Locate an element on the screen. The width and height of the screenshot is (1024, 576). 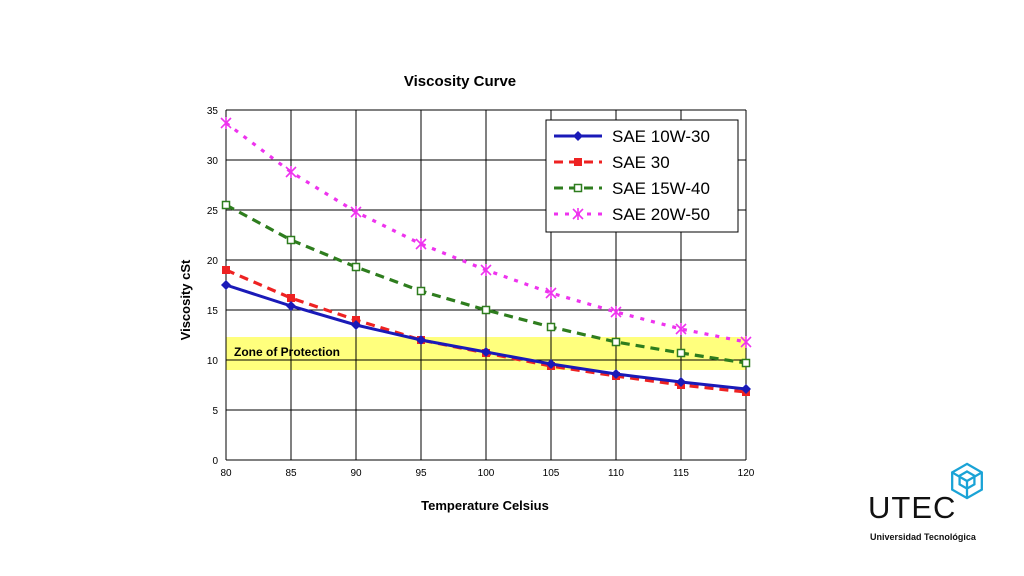
x-tick-label: 115 is located at coordinates (681, 473).